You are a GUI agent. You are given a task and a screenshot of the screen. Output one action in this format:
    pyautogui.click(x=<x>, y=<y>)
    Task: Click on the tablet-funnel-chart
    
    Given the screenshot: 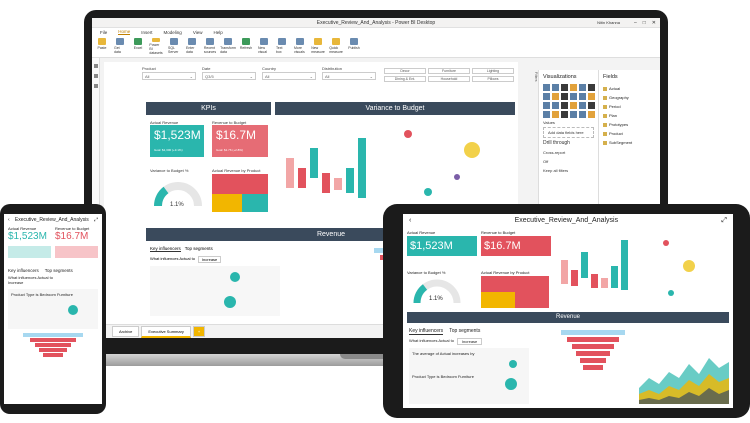 What is the action you would take?
    pyautogui.click(x=593, y=366)
    